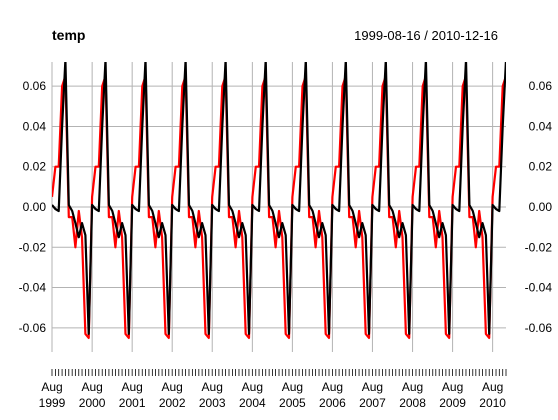  Describe the element at coordinates (172, 403) in the screenshot. I see `x-tick-label-year: 2002` at that location.